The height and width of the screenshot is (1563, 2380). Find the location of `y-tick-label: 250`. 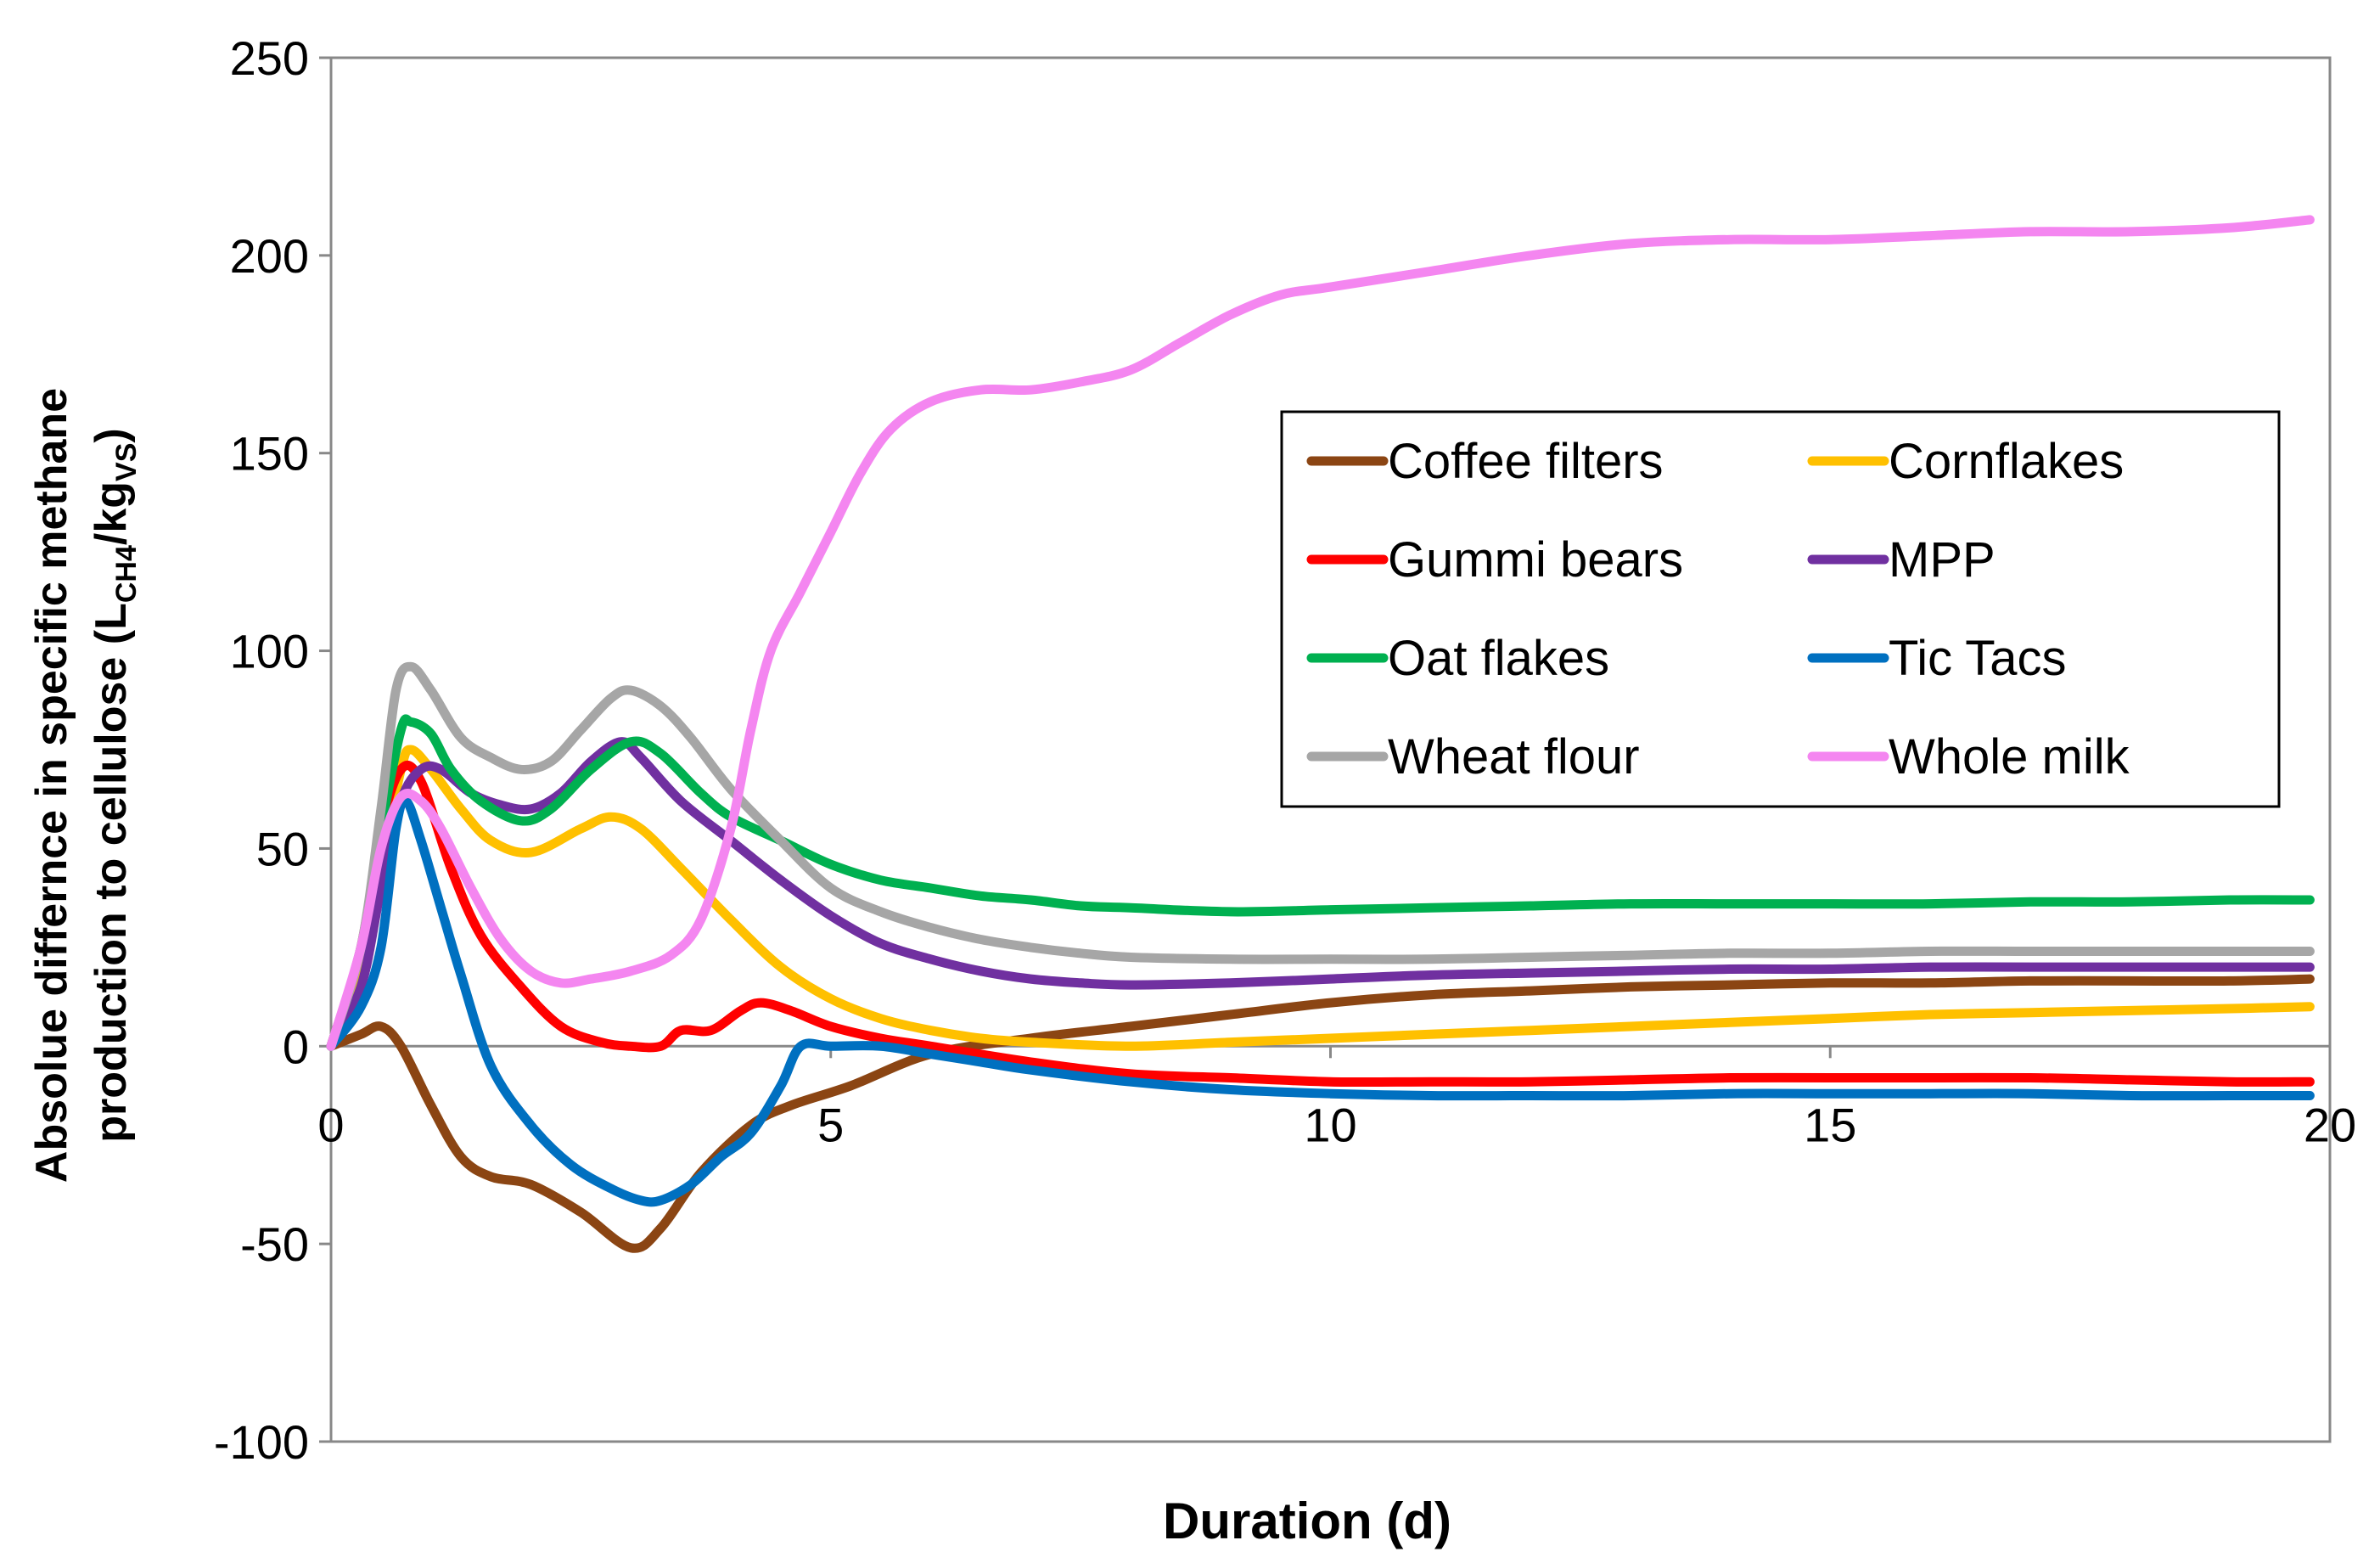

y-tick-label: 250 is located at coordinates (269, 58).